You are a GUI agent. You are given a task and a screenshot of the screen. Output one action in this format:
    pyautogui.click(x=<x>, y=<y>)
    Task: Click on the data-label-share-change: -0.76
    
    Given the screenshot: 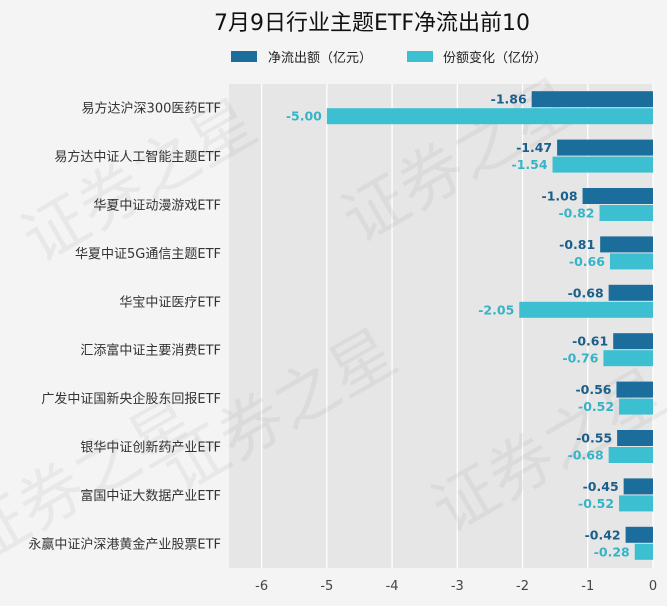 What is the action you would take?
    pyautogui.click(x=580, y=358)
    